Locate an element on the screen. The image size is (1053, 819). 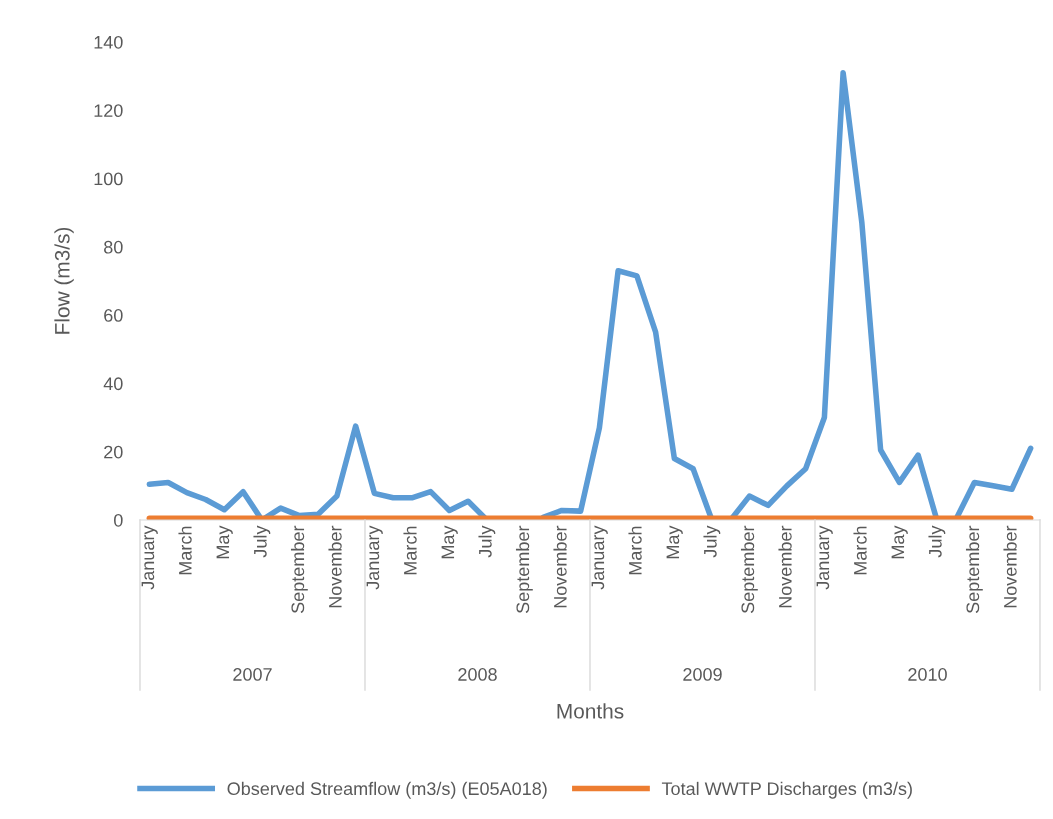
y-tick-label: 40 is located at coordinates (113, 384).